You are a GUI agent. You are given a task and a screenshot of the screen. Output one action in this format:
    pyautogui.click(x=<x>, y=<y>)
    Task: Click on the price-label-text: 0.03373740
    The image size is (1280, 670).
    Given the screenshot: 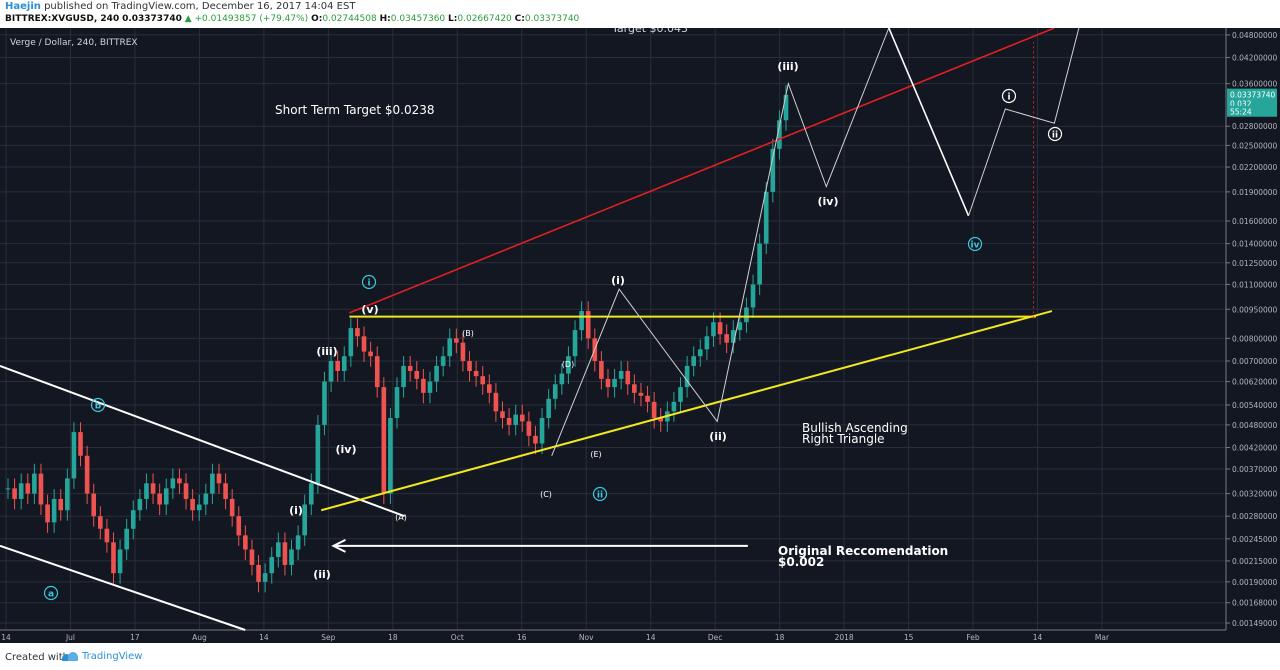 What is the action you would take?
    pyautogui.click(x=1253, y=95)
    